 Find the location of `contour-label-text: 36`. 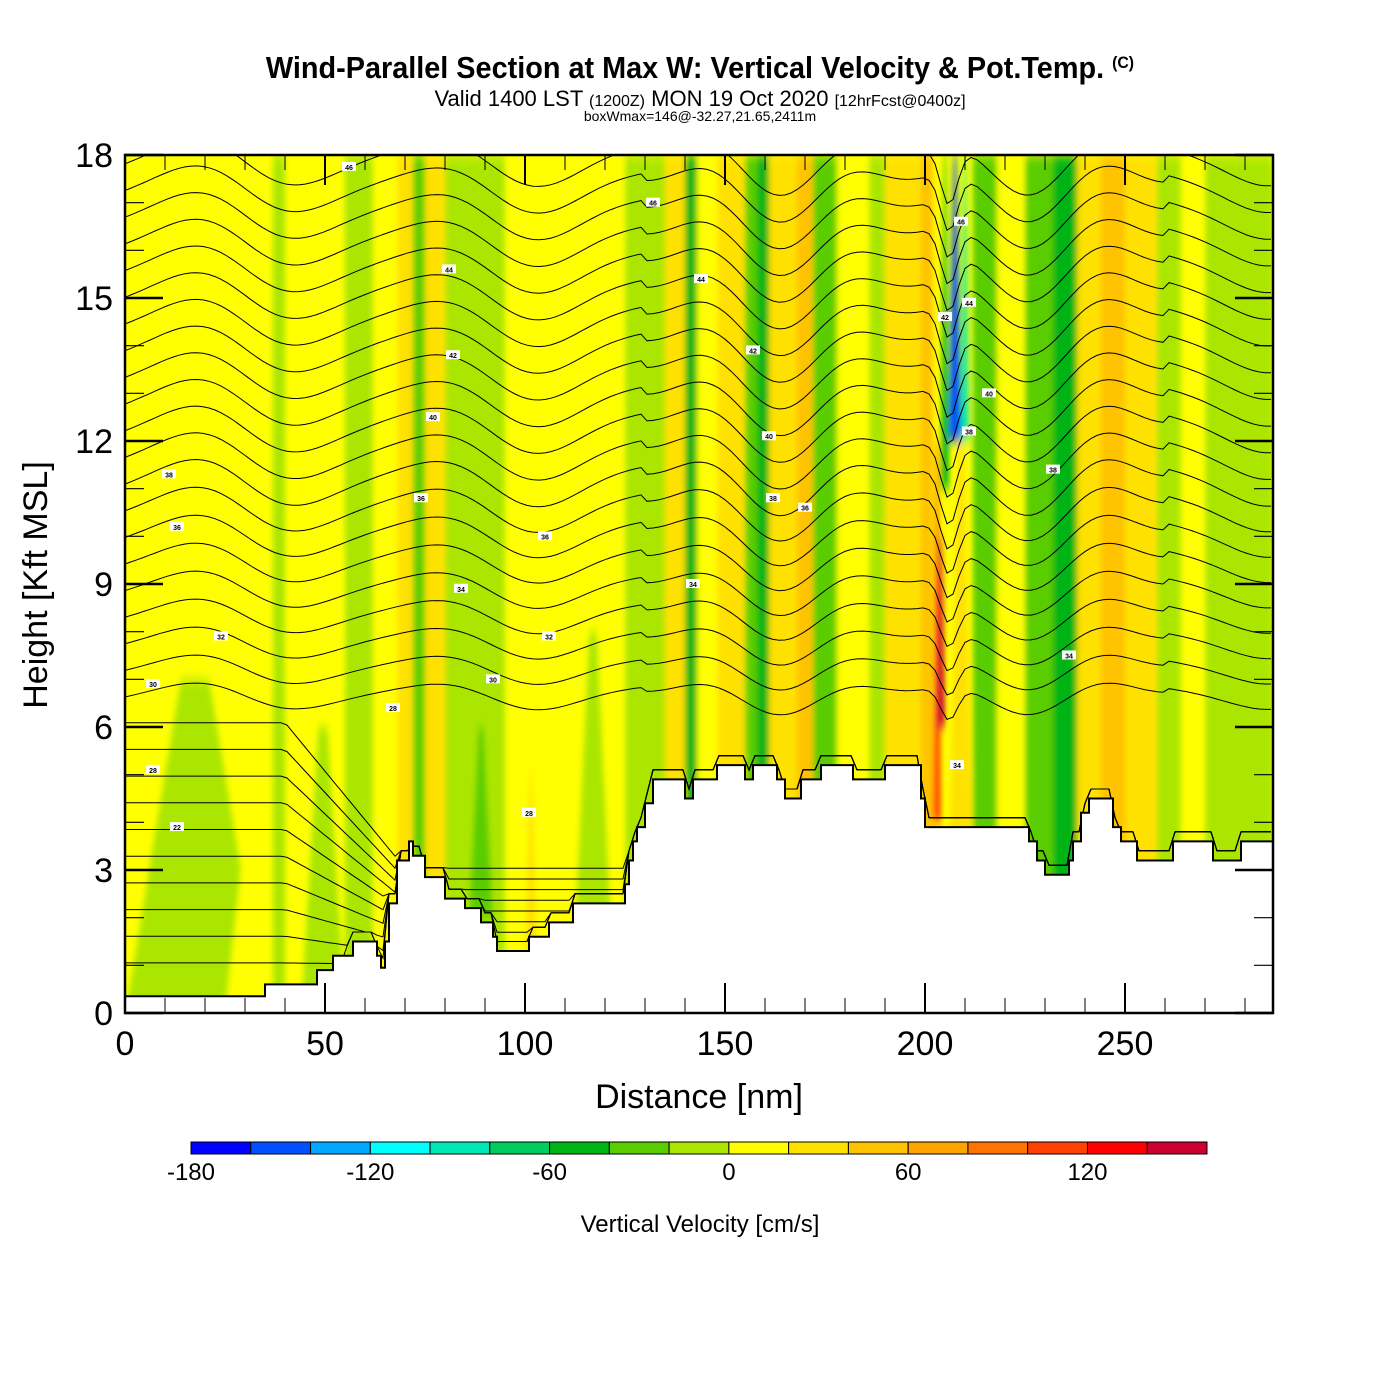

contour-label-text: 36 is located at coordinates (421, 499).